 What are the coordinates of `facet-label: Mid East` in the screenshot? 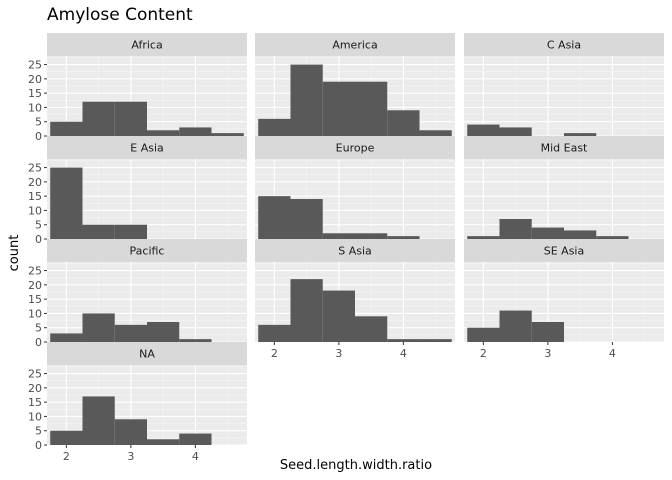 It's located at (564, 148).